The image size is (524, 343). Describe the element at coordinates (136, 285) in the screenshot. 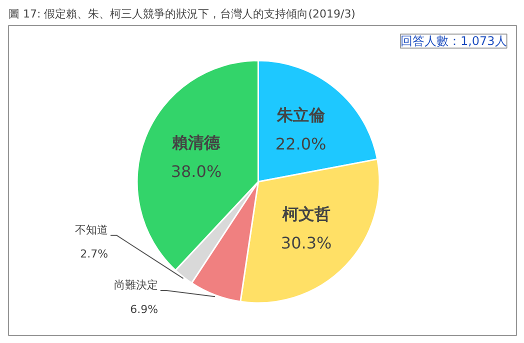

I see `slice-label: 尚難決定` at that location.